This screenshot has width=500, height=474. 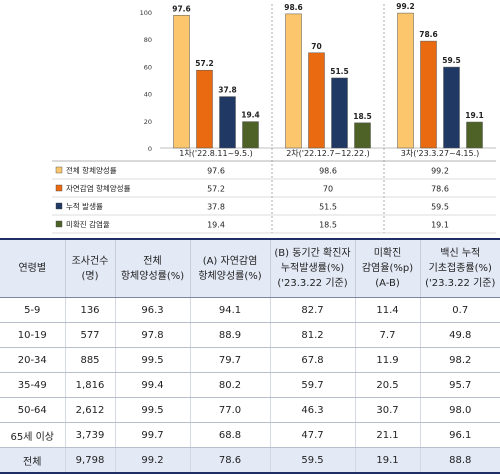 What do you see at coordinates (387, 268) in the screenshot?
I see `column-header-line: 감염율(%p)` at bounding box center [387, 268].